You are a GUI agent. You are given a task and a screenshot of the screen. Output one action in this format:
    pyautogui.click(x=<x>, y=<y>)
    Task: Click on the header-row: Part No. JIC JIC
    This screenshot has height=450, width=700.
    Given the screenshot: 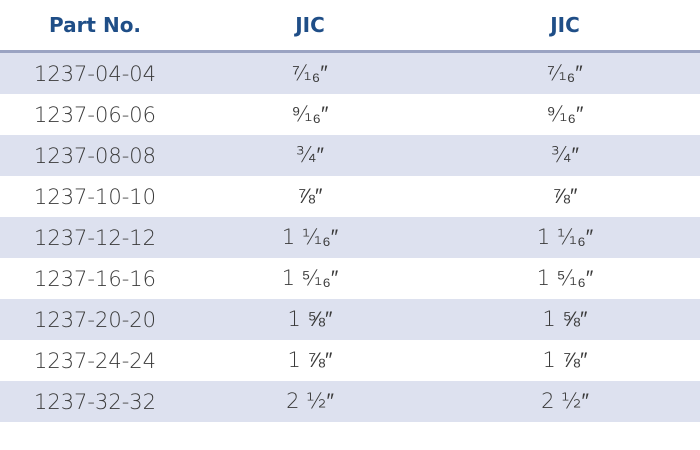 What is the action you would take?
    pyautogui.click(x=350, y=26)
    